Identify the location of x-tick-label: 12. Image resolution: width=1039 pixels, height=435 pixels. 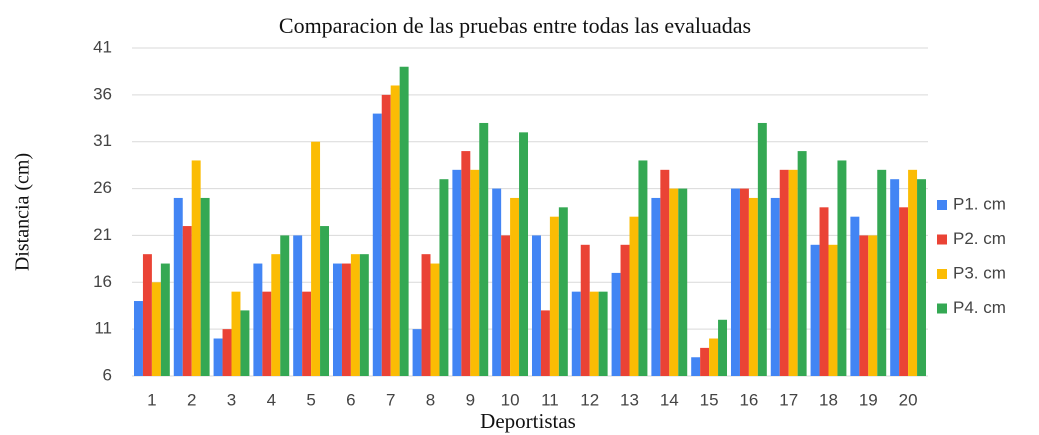
(589, 399).